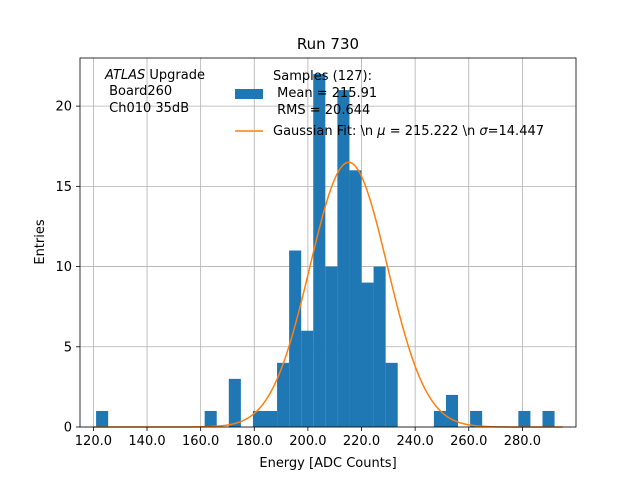  Describe the element at coordinates (175, 75) in the screenshot. I see `annotation-upgrade: Upgrade` at that location.